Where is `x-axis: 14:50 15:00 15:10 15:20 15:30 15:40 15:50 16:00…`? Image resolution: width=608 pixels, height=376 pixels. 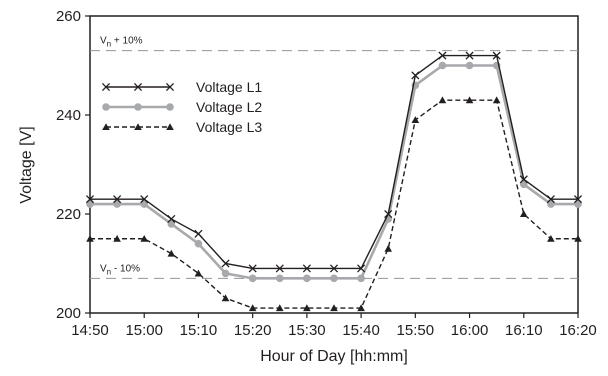
x-axis: 14:50 15:00 15:10 15:20 15:30 15:40 15:50 16:00… is located at coordinates (334, 326).